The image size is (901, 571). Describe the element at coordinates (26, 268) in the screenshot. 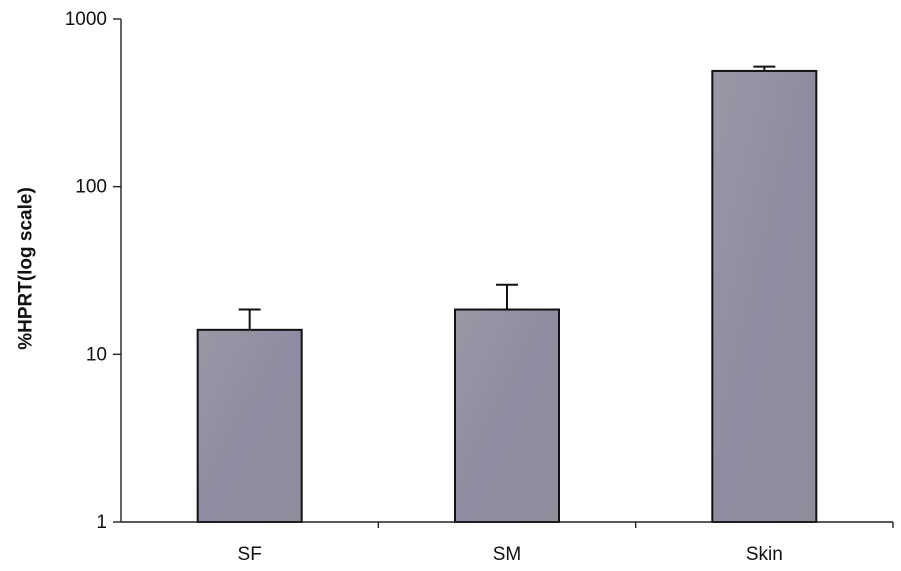

I see `y-axis-title: %HPRT(log scale)` at that location.